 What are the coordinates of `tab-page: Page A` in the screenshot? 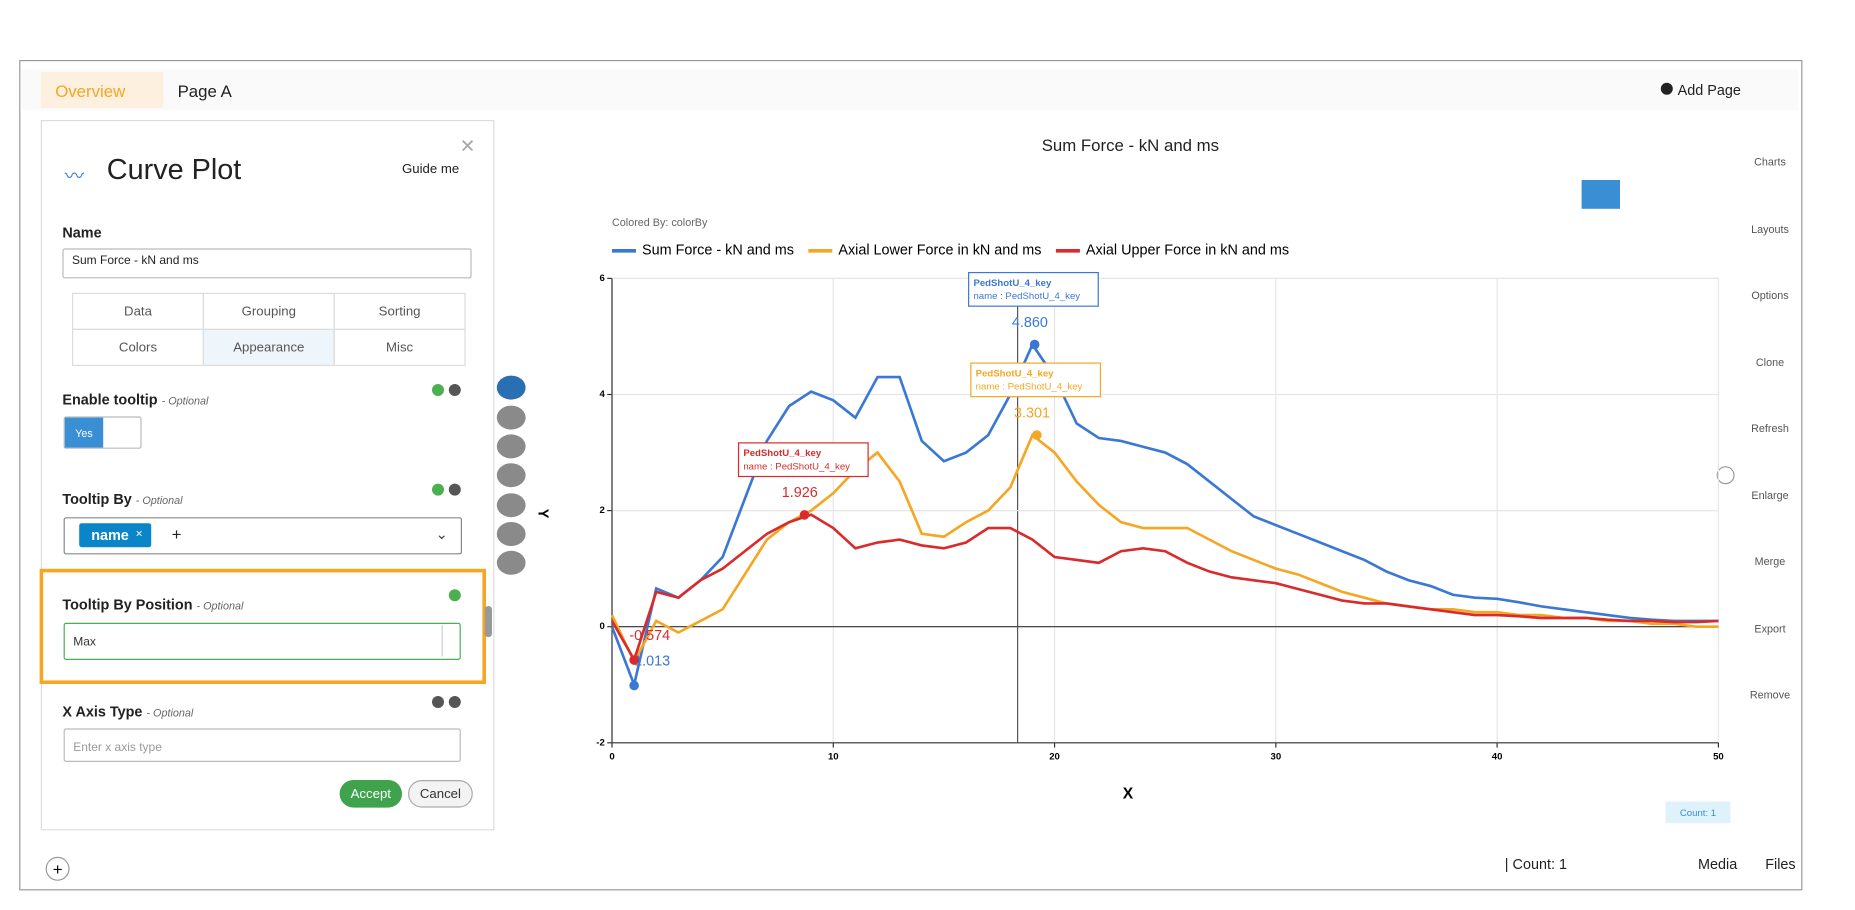 It's located at (204, 91).